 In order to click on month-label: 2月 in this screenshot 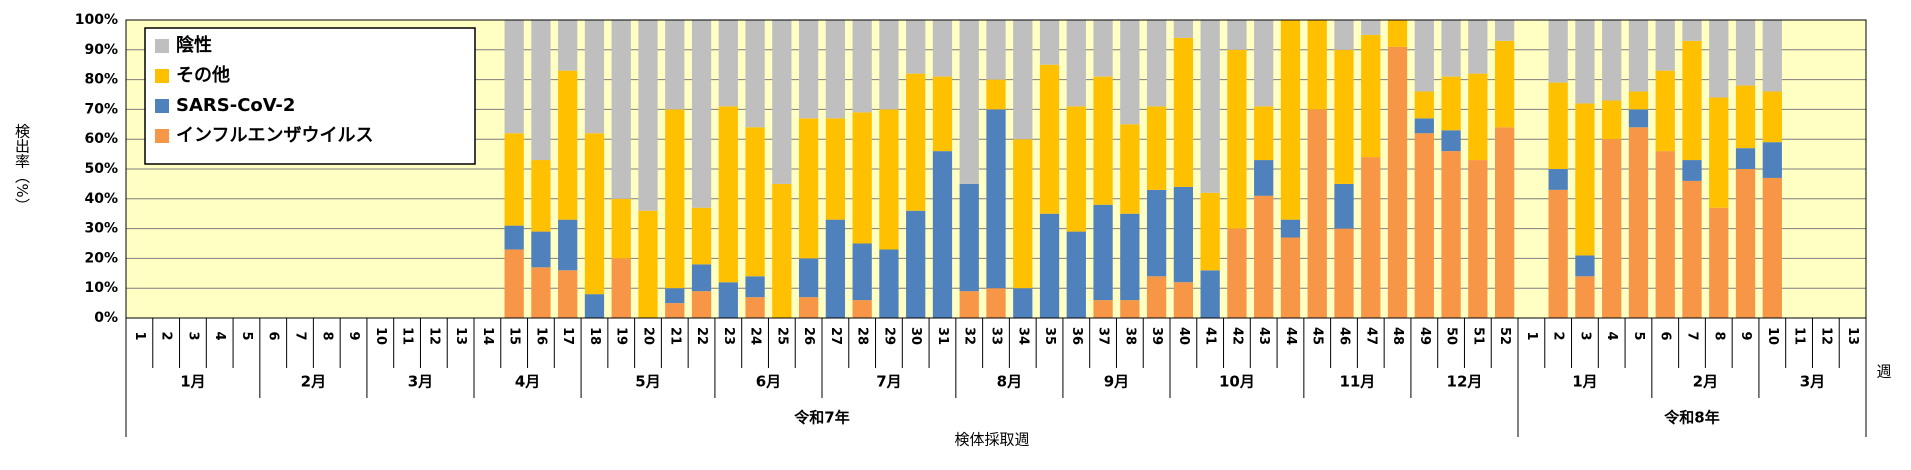, I will do `click(313, 382)`.